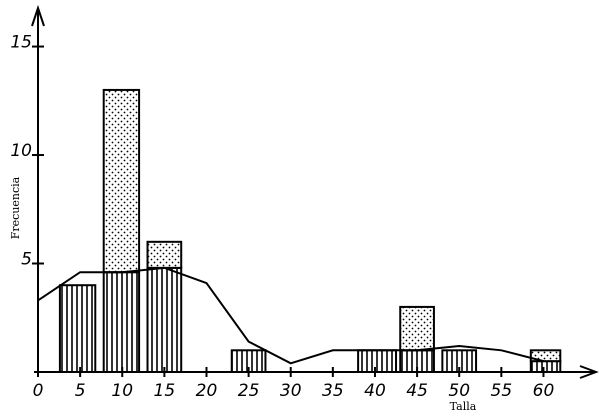 This screenshot has width=599, height=417. What do you see at coordinates (21, 43) in the screenshot?
I see `y-tick-label: 15` at bounding box center [21, 43].